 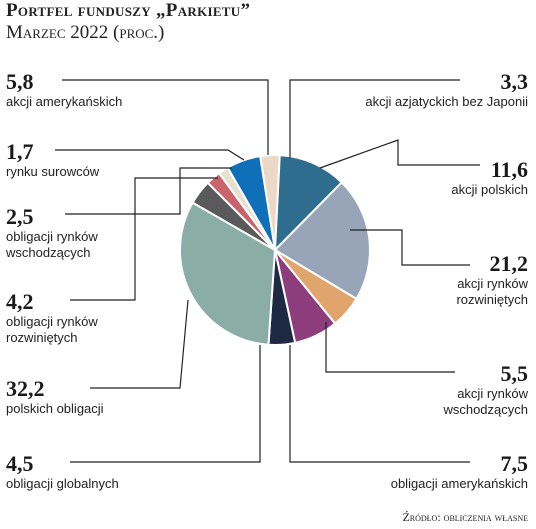 I want to click on source-note: Źródło: obliczenia własne, so click(x=465, y=517).